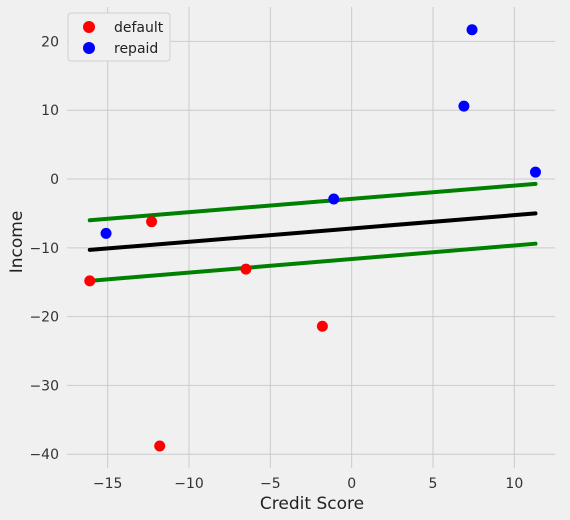  I want to click on x-tick-label: −10, so click(189, 484).